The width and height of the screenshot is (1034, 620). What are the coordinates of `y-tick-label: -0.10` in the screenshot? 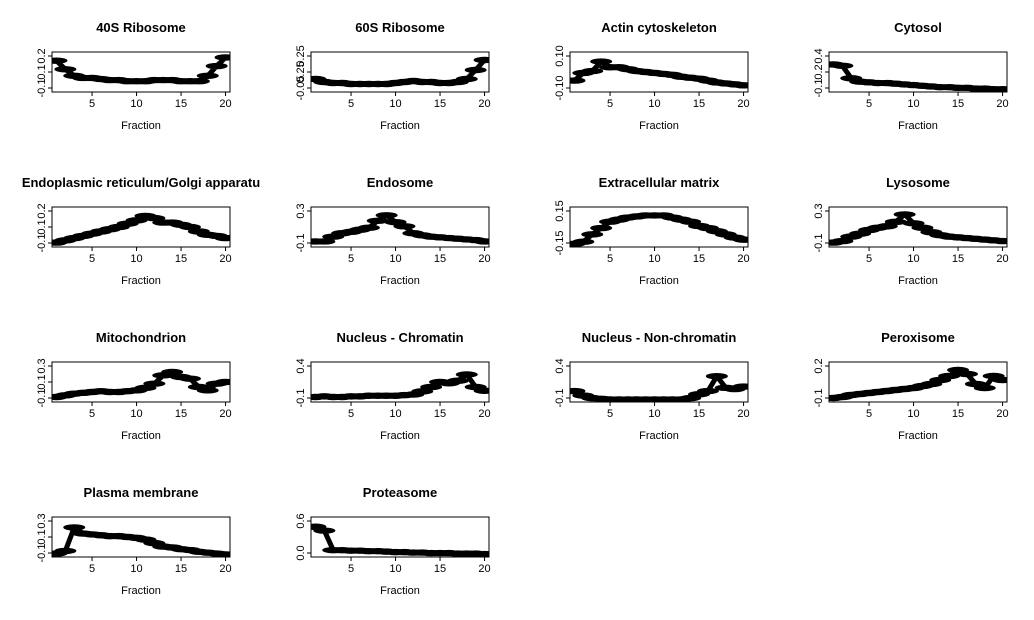 It's located at (560, 87).